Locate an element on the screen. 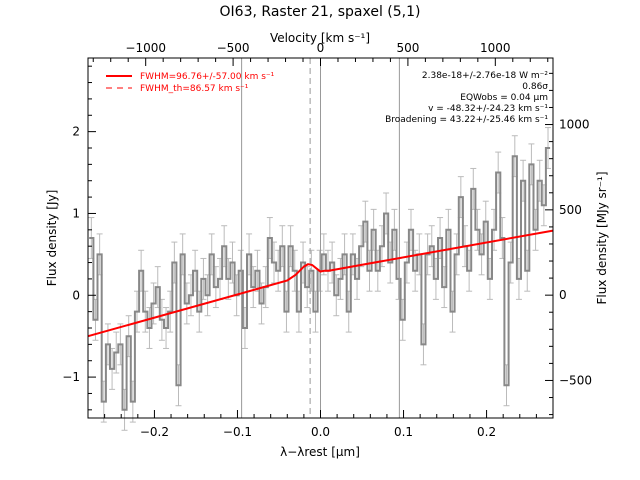 The image size is (640, 480). x2-tick-label: −500 is located at coordinates (233, 48).